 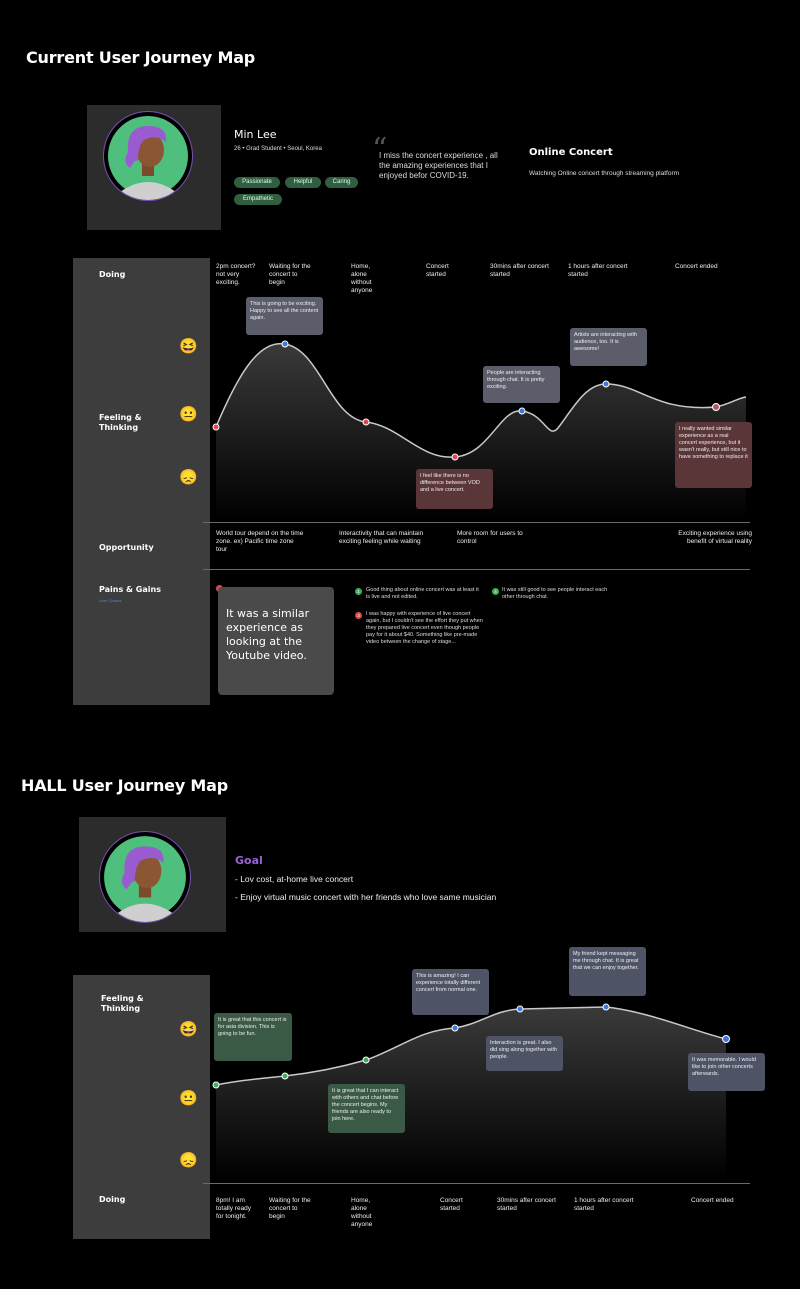 I want to click on pain-marker-3-icon: 3, so click(x=358, y=615).